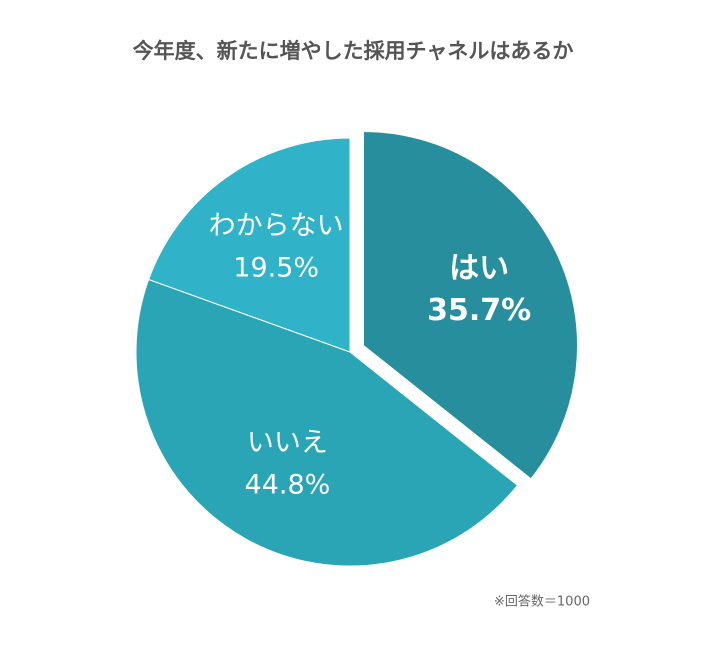  Describe the element at coordinates (288, 485) in the screenshot. I see `value-label: 44.8%` at that location.